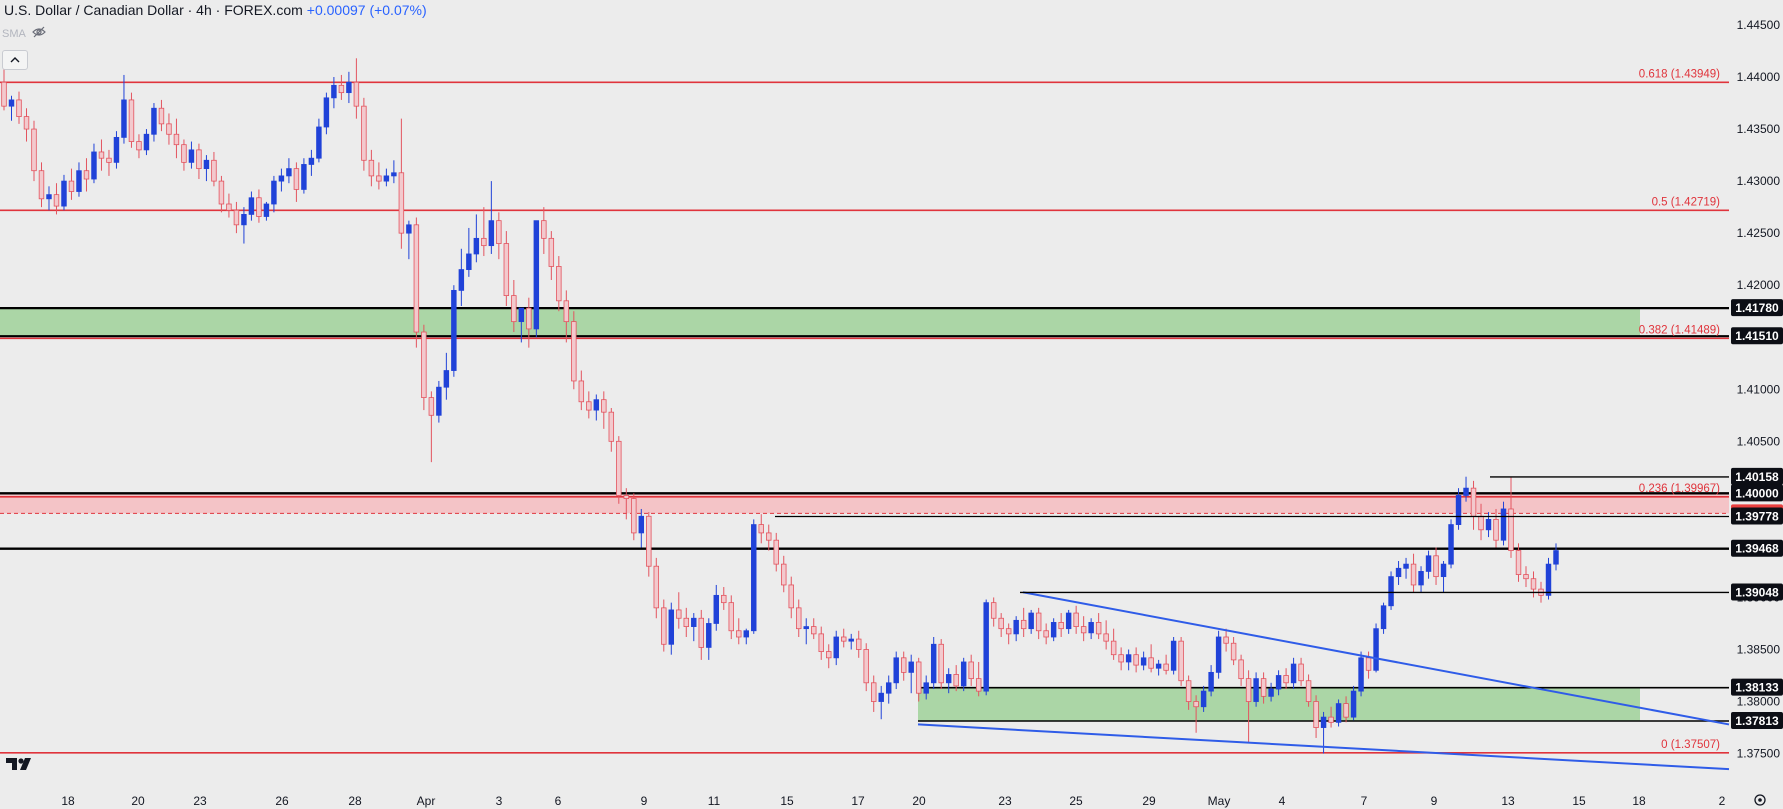 This screenshot has height=809, width=1783. I want to click on y-tick-label: 1.44500, so click(1759, 25).